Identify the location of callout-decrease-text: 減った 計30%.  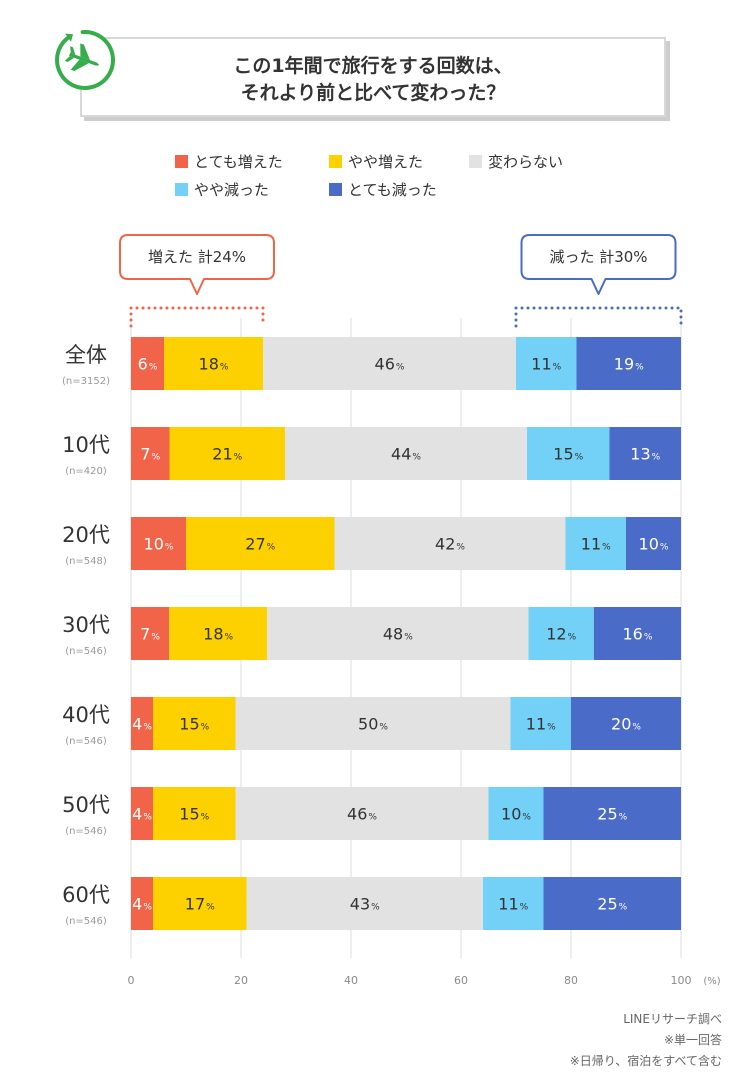
(598, 257).